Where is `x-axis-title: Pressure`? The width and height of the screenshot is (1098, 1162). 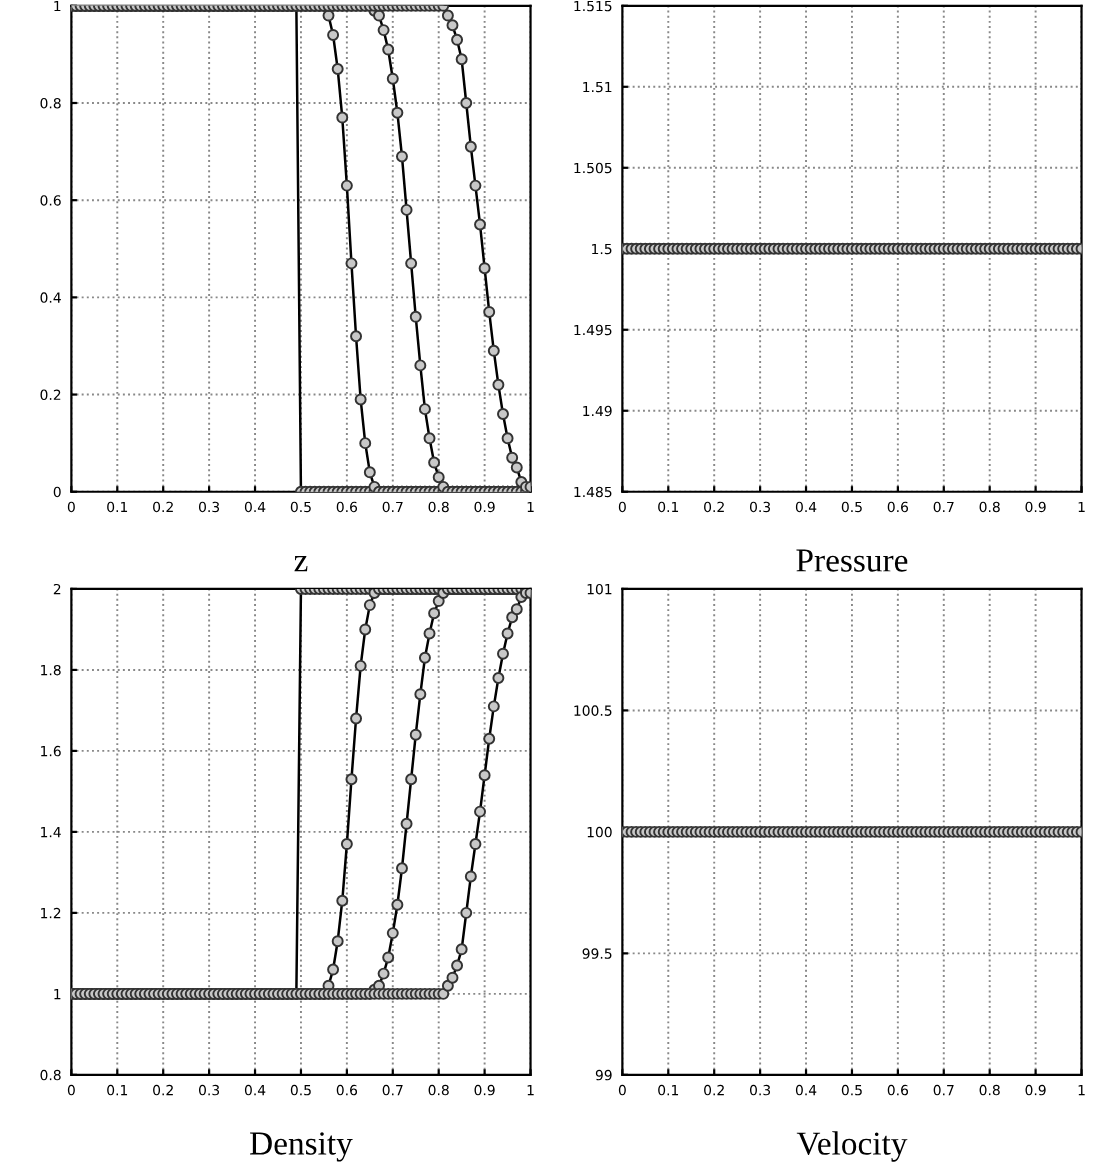
x-axis-title: Pressure is located at coordinates (852, 560).